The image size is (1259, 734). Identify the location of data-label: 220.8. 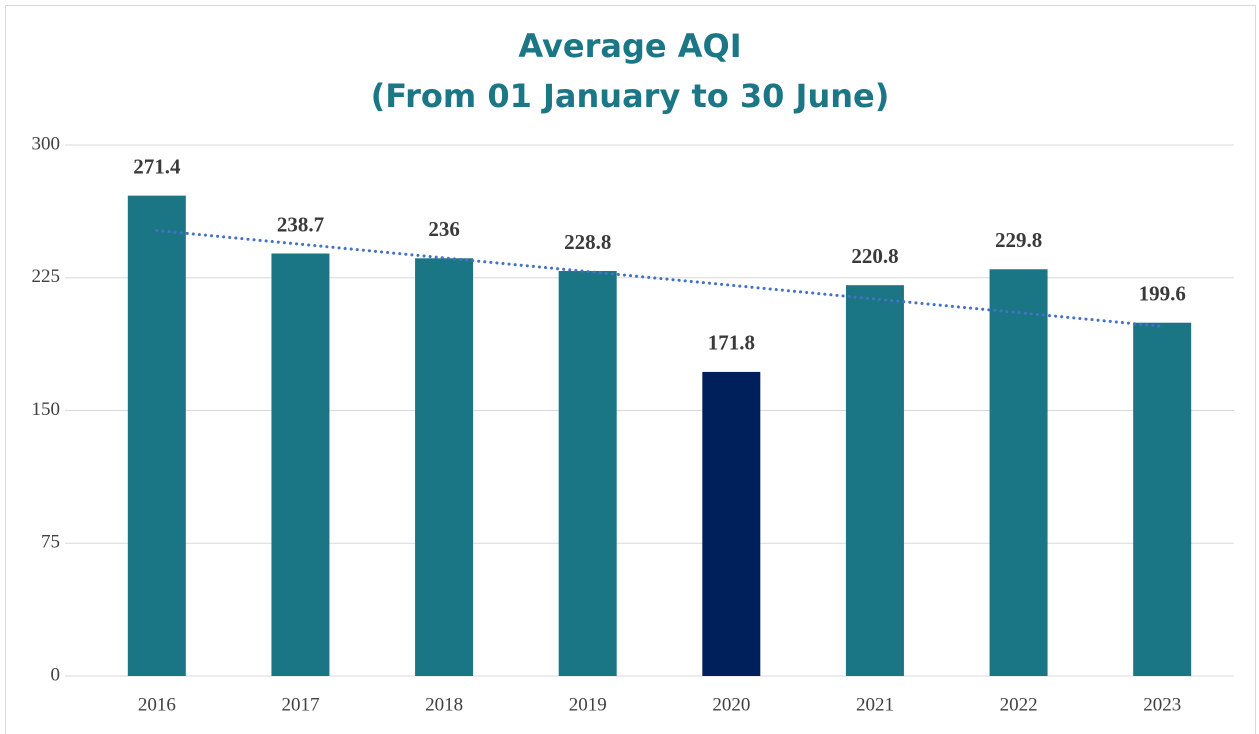
(874, 256).